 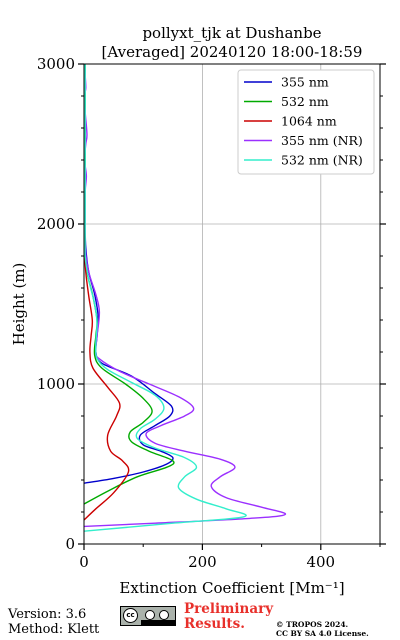 What do you see at coordinates (84, 562) in the screenshot?
I see `x-tick-label: 0` at bounding box center [84, 562].